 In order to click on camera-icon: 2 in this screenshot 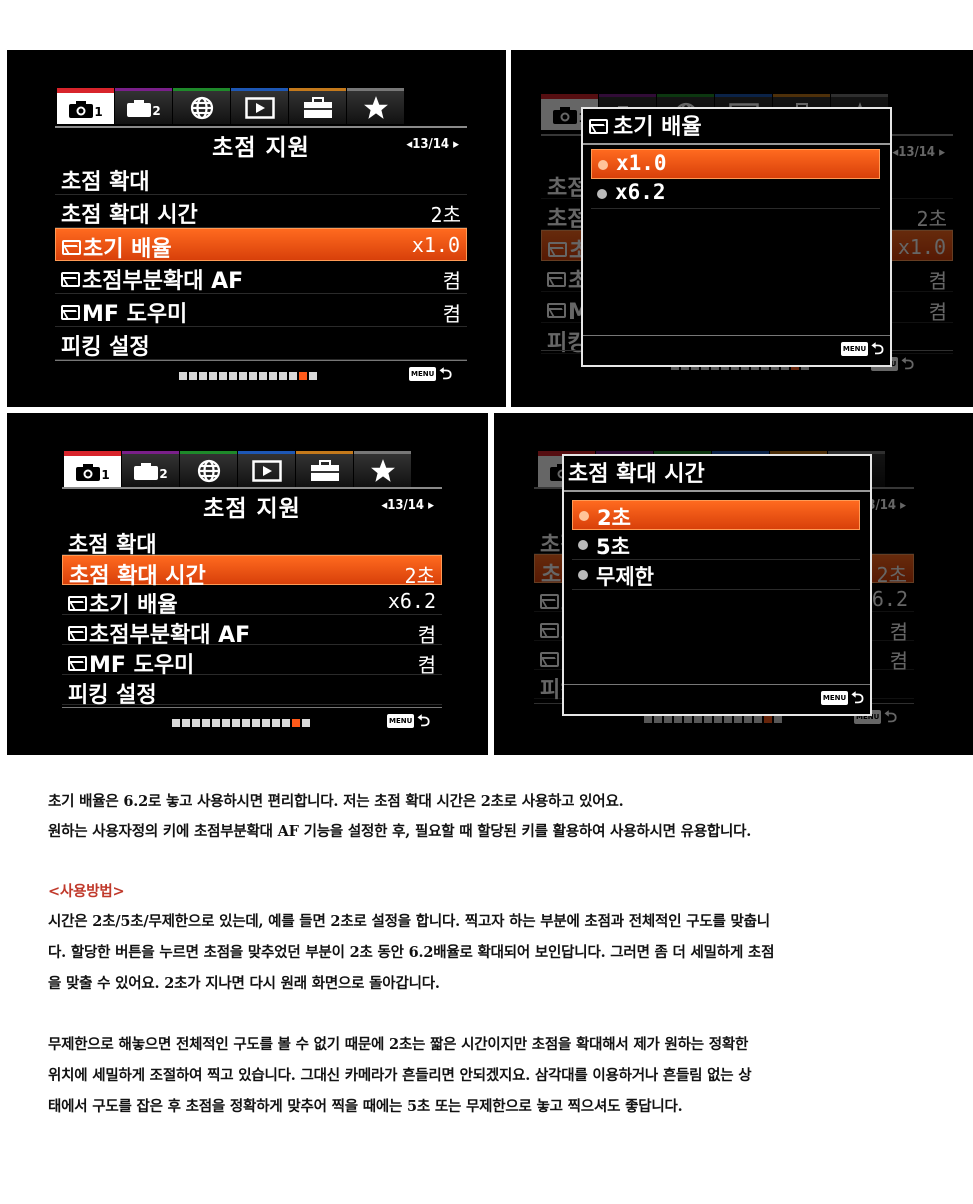, I will do `click(143, 108)`.